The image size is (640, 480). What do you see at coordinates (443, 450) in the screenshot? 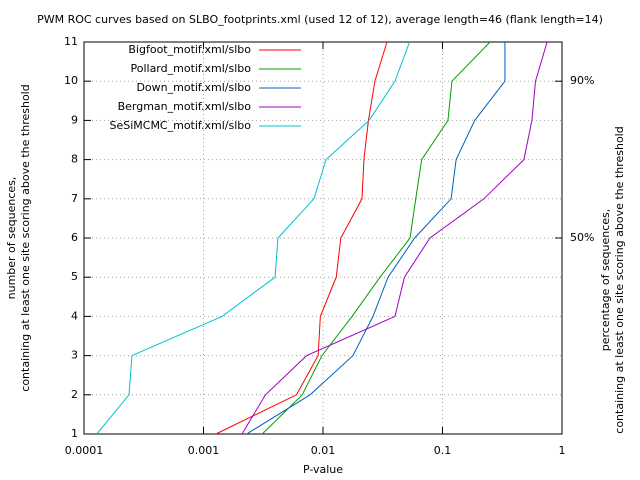
I see `x-tick-label: 0.1` at bounding box center [443, 450].